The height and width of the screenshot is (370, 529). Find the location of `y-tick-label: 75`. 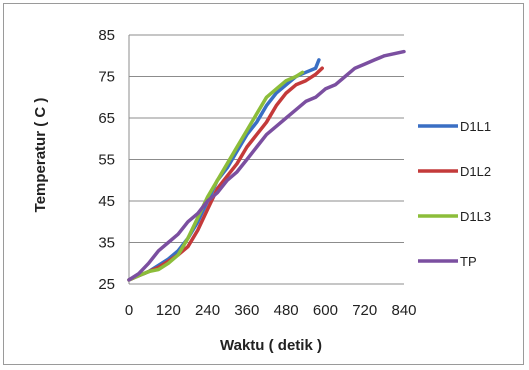

y-tick-label: 75 is located at coordinates (106, 77).